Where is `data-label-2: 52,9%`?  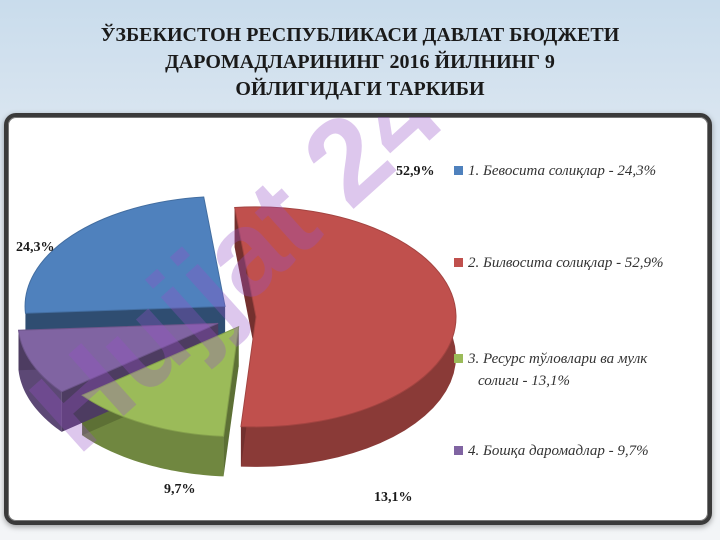
data-label-2: 52,9% is located at coordinates (415, 171).